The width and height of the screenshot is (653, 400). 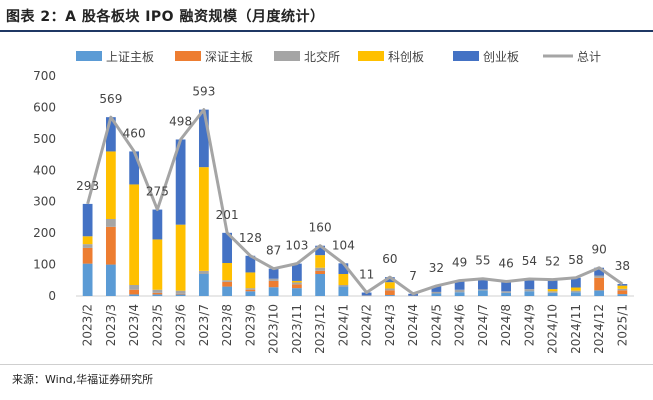 What do you see at coordinates (203, 92) in the screenshot?
I see `total-data-label: 593` at bounding box center [203, 92].